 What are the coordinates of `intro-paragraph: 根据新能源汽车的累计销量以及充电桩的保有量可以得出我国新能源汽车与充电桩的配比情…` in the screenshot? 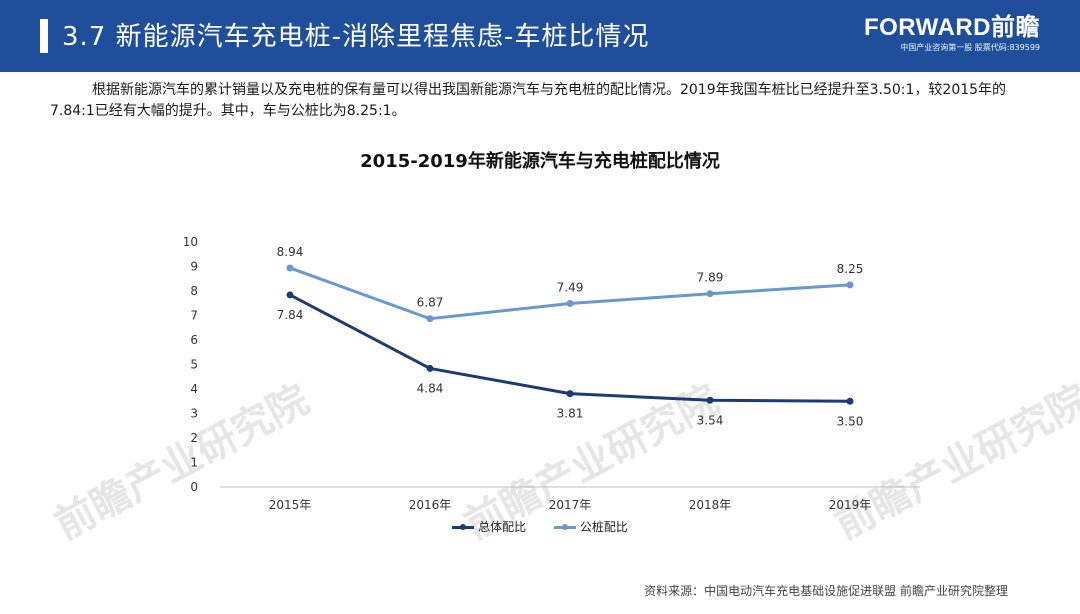 It's located at (528, 100).